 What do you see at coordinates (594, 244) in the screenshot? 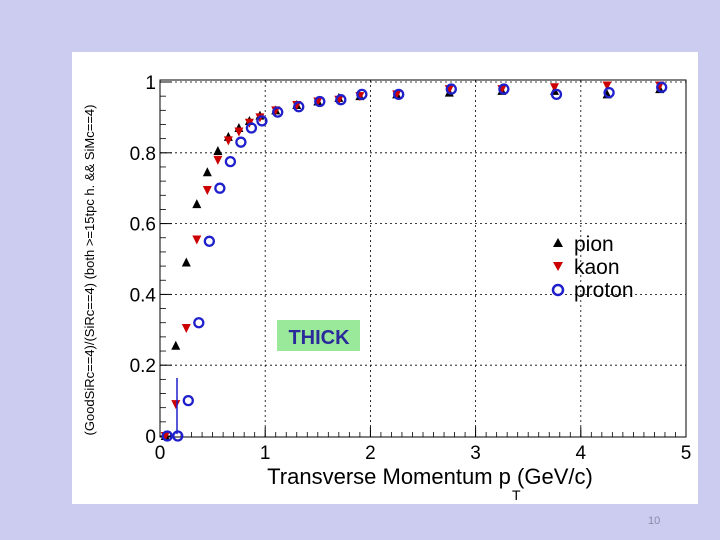
I see `legend-pion-label: pion` at bounding box center [594, 244].